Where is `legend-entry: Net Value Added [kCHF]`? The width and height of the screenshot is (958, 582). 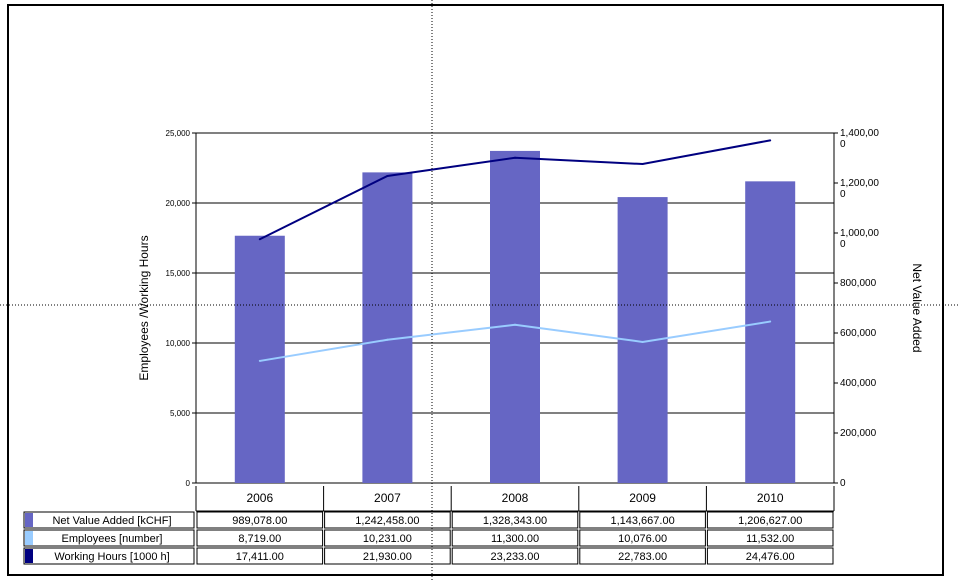 legend-entry: Net Value Added [kCHF] is located at coordinates (111, 521).